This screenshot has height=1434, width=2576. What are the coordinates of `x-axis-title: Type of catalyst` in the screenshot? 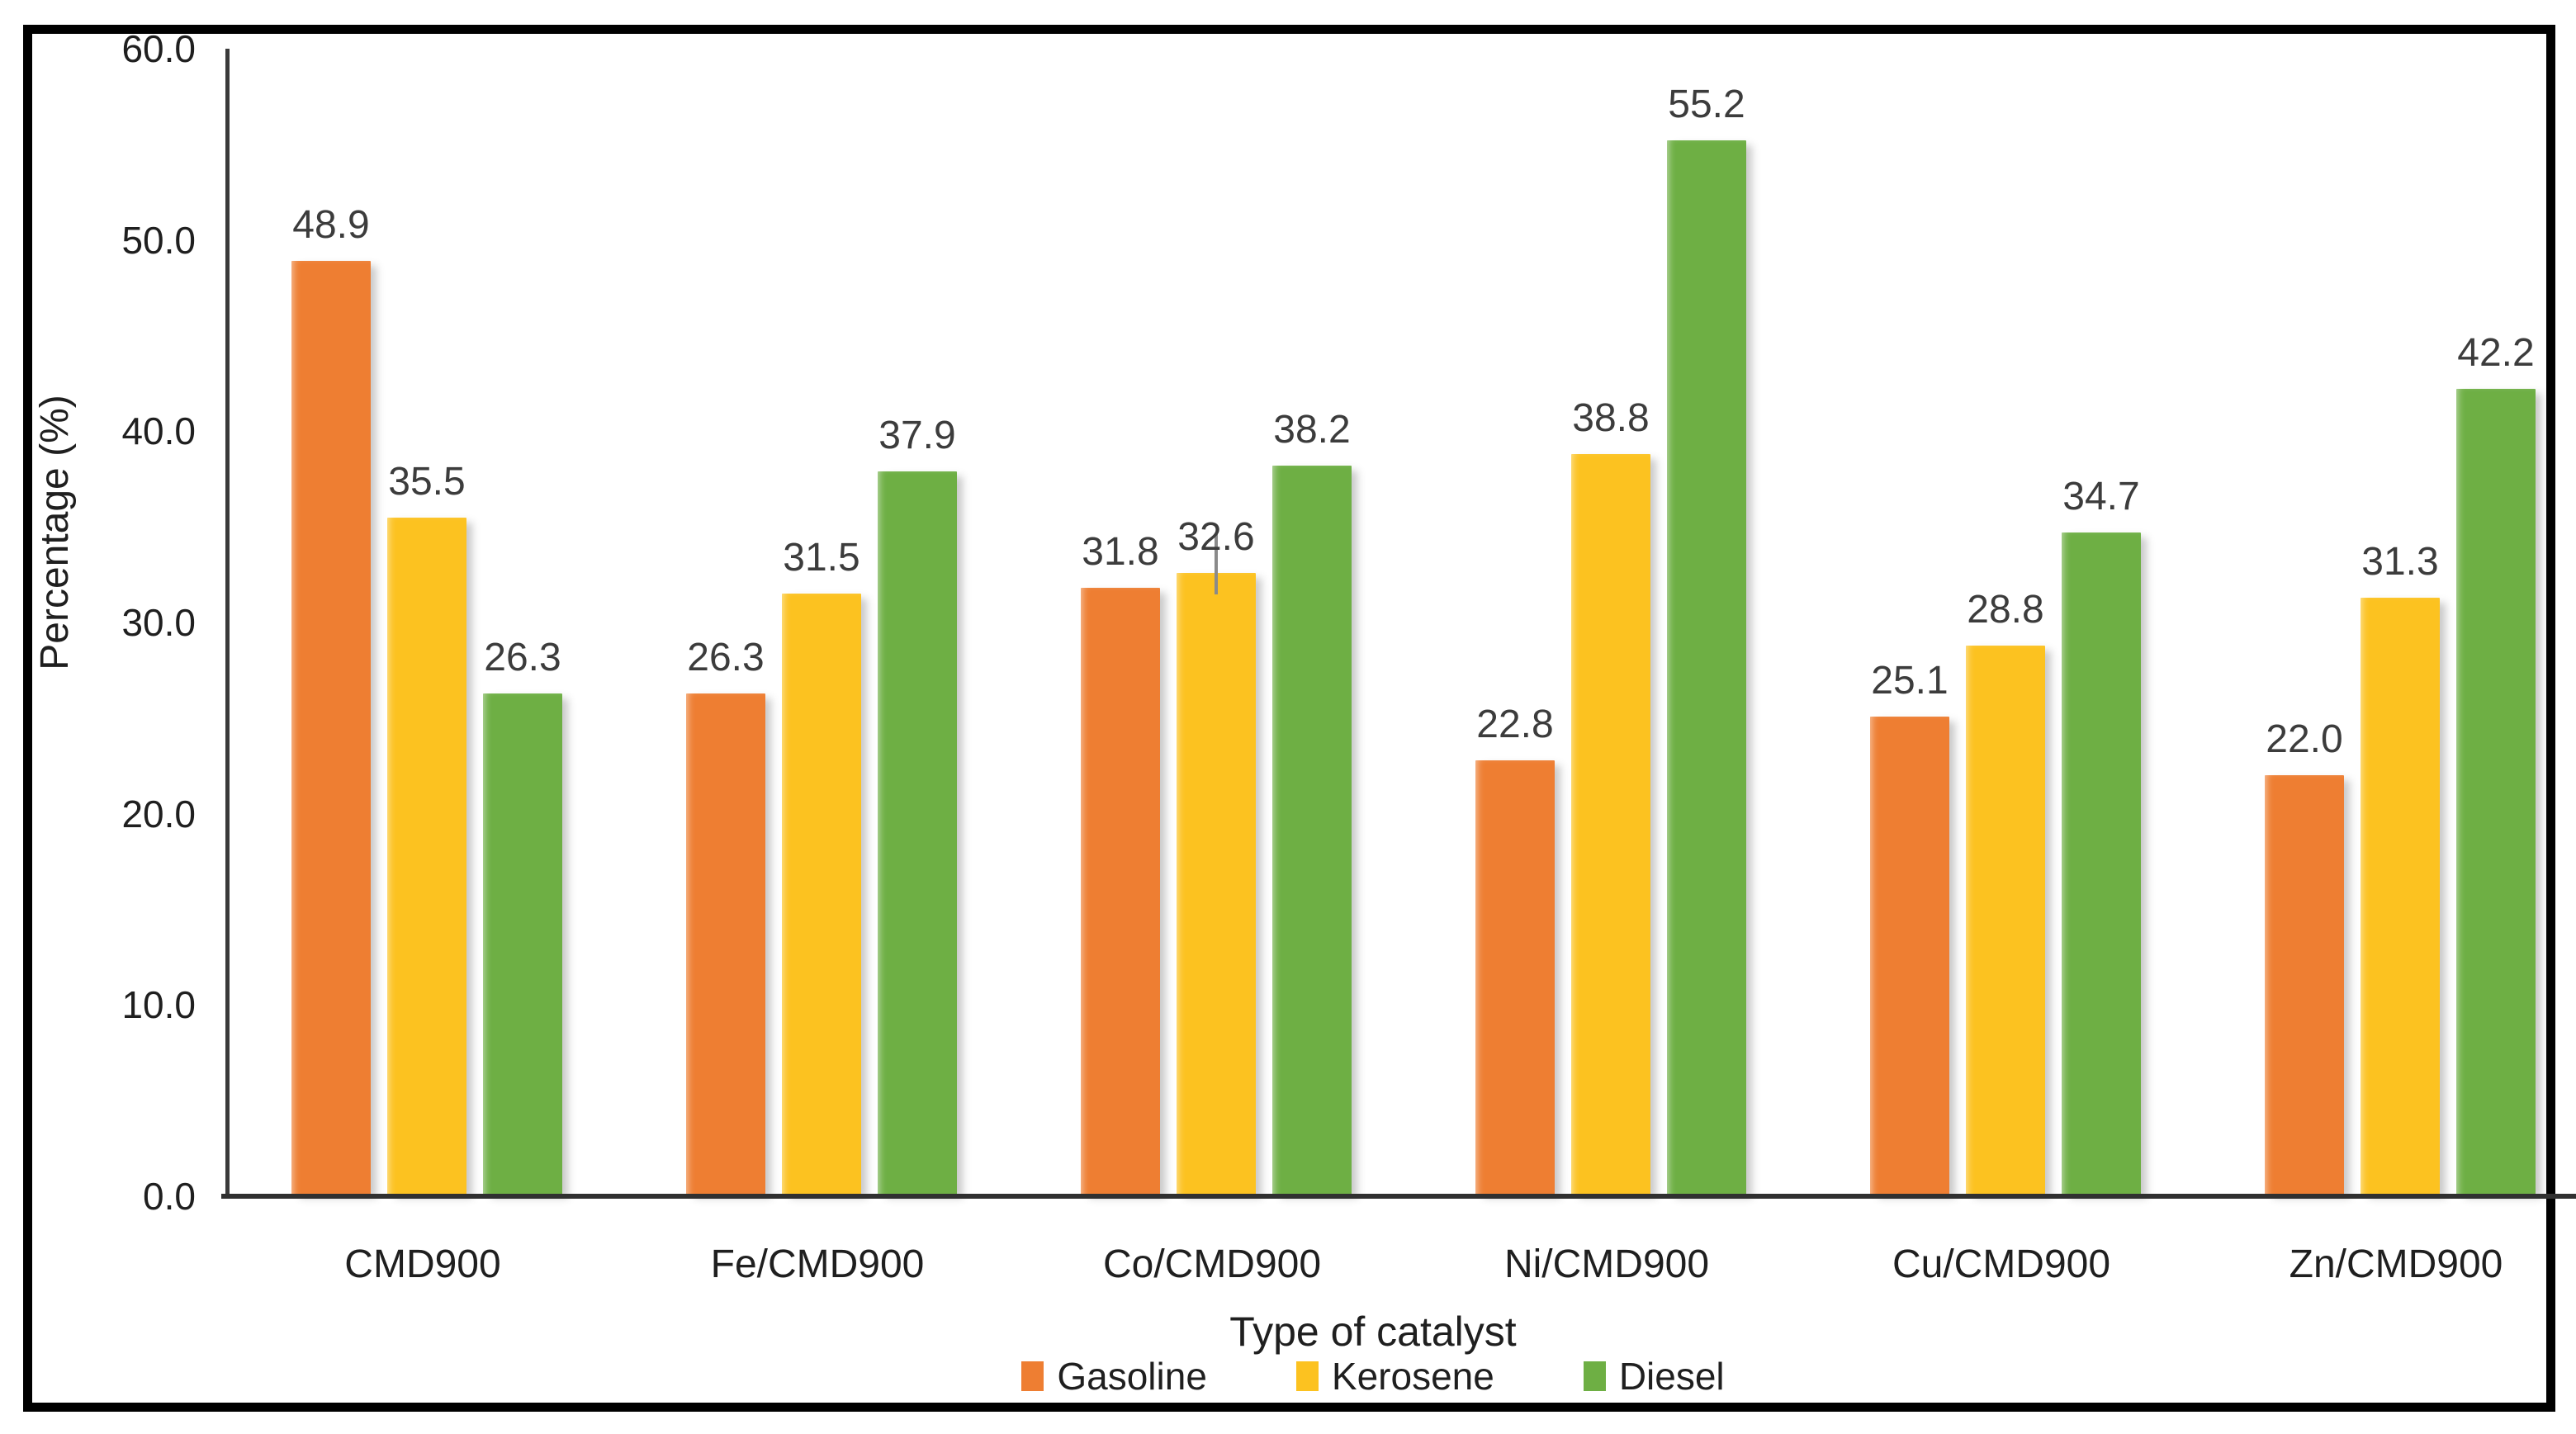 It's located at (1373, 1332).